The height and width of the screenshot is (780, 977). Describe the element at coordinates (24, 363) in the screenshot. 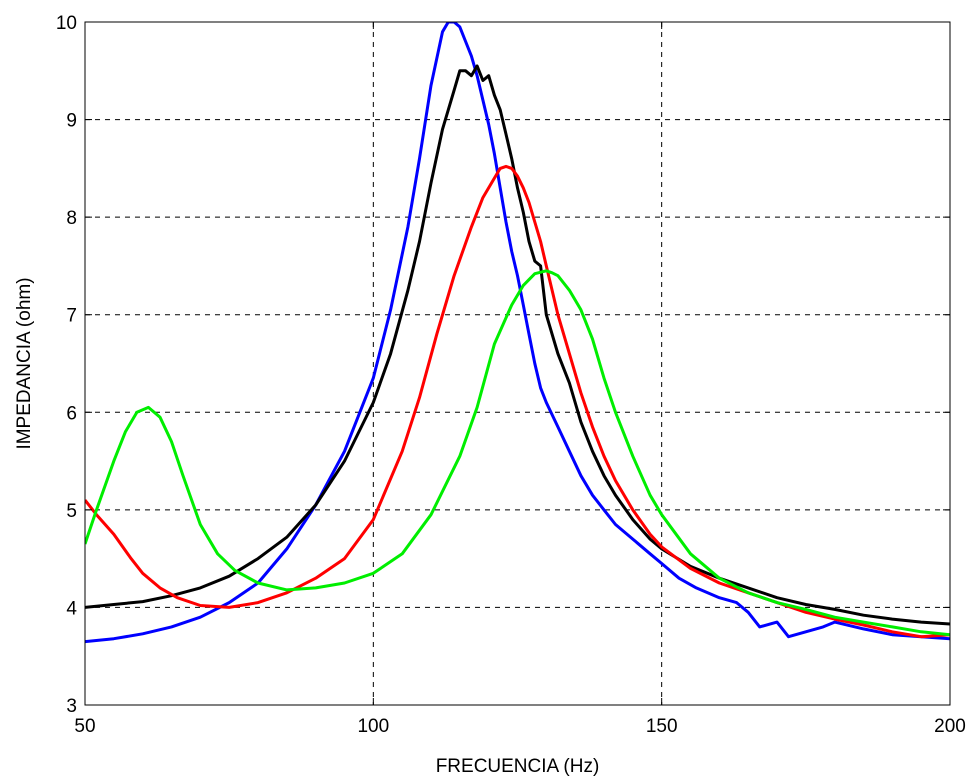

I see `y-axis-label: IMPEDANCIA (ohm)` at that location.